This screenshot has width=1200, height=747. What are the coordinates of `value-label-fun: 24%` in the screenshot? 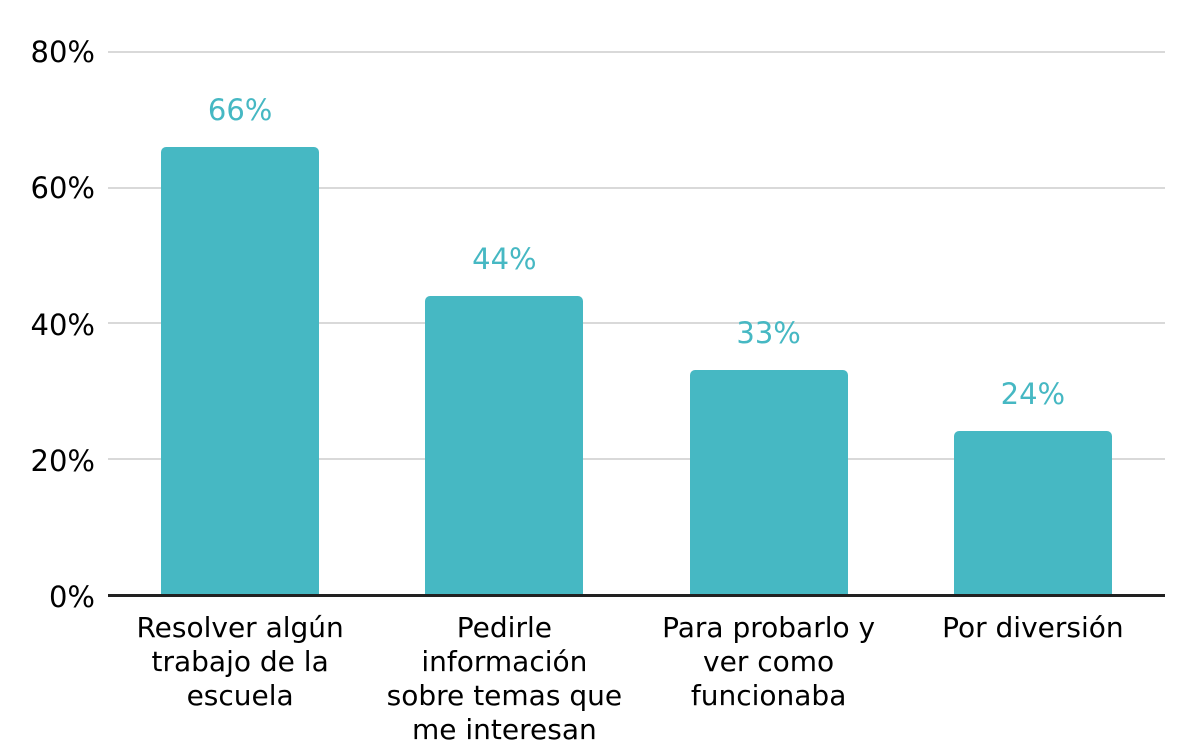 It's located at (1033, 394).